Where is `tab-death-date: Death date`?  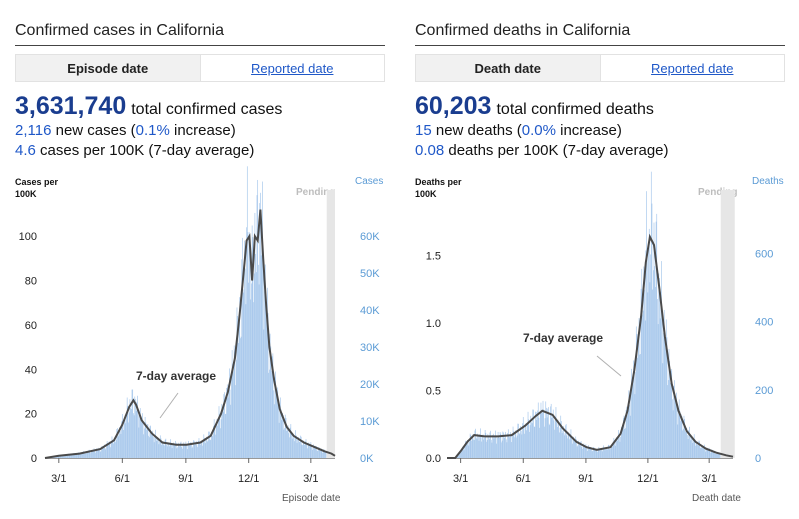 tab-death-date: Death date is located at coordinates (508, 68).